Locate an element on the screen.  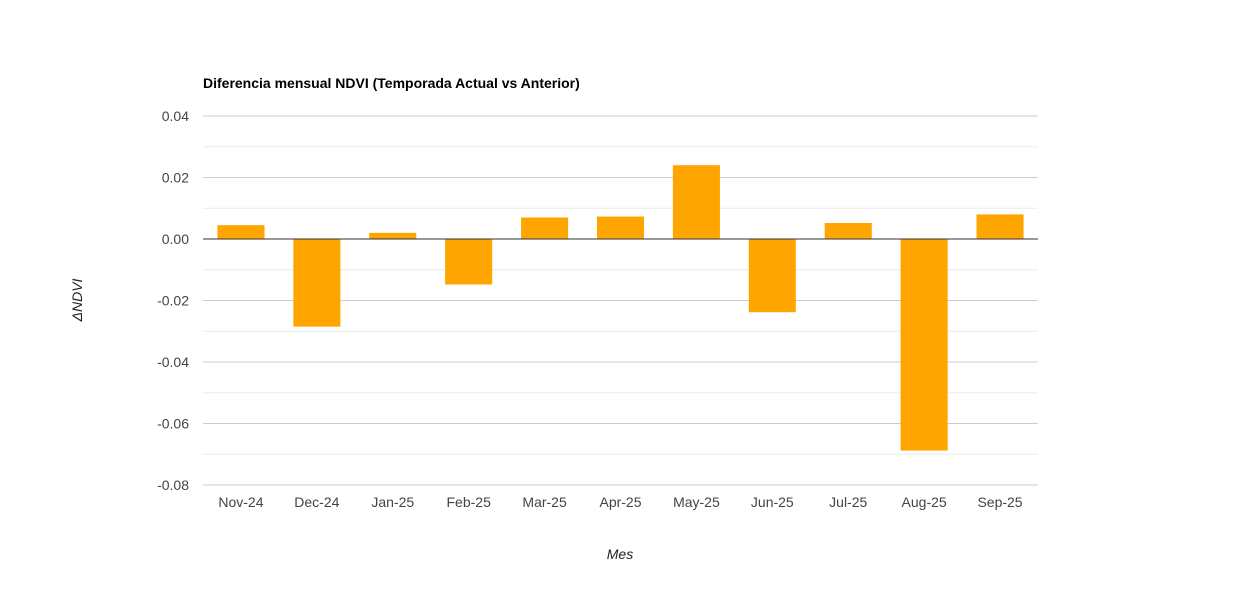
x-tick-label: Feb-25 is located at coordinates (469, 502).